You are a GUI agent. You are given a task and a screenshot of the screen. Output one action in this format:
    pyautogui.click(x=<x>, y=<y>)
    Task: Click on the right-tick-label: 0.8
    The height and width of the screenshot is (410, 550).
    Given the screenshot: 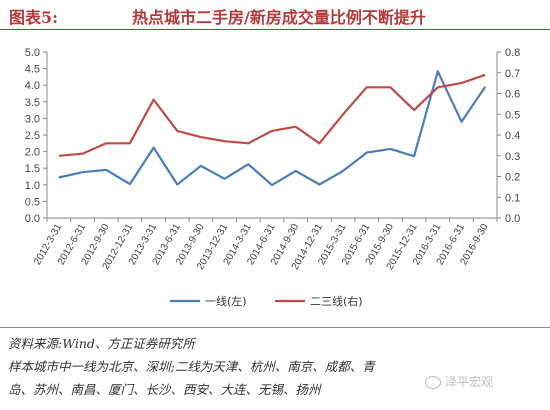 What is the action you would take?
    pyautogui.click(x=512, y=53)
    